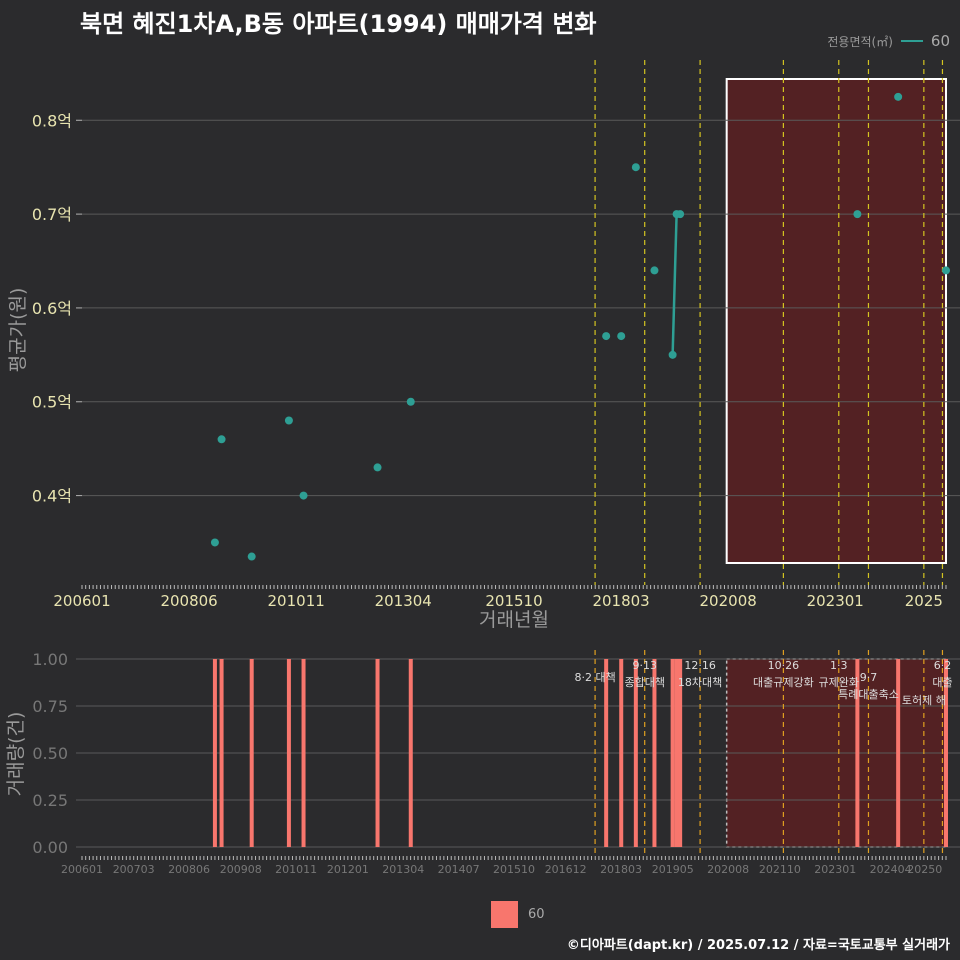 This screenshot has height=960, width=960. Describe the element at coordinates (50, 659) in the screenshot. I see `y-tick-label-volume: 1.00` at that location.